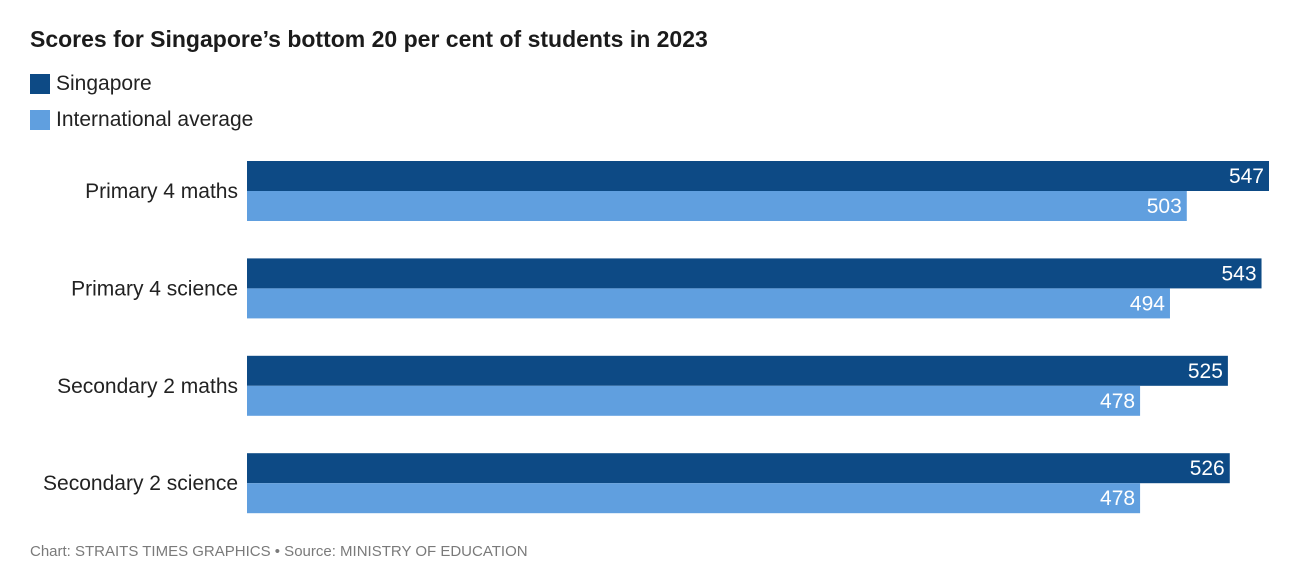  What do you see at coordinates (1205, 371) in the screenshot?
I see `value-label-singapore-secondary-2-maths: 525` at bounding box center [1205, 371].